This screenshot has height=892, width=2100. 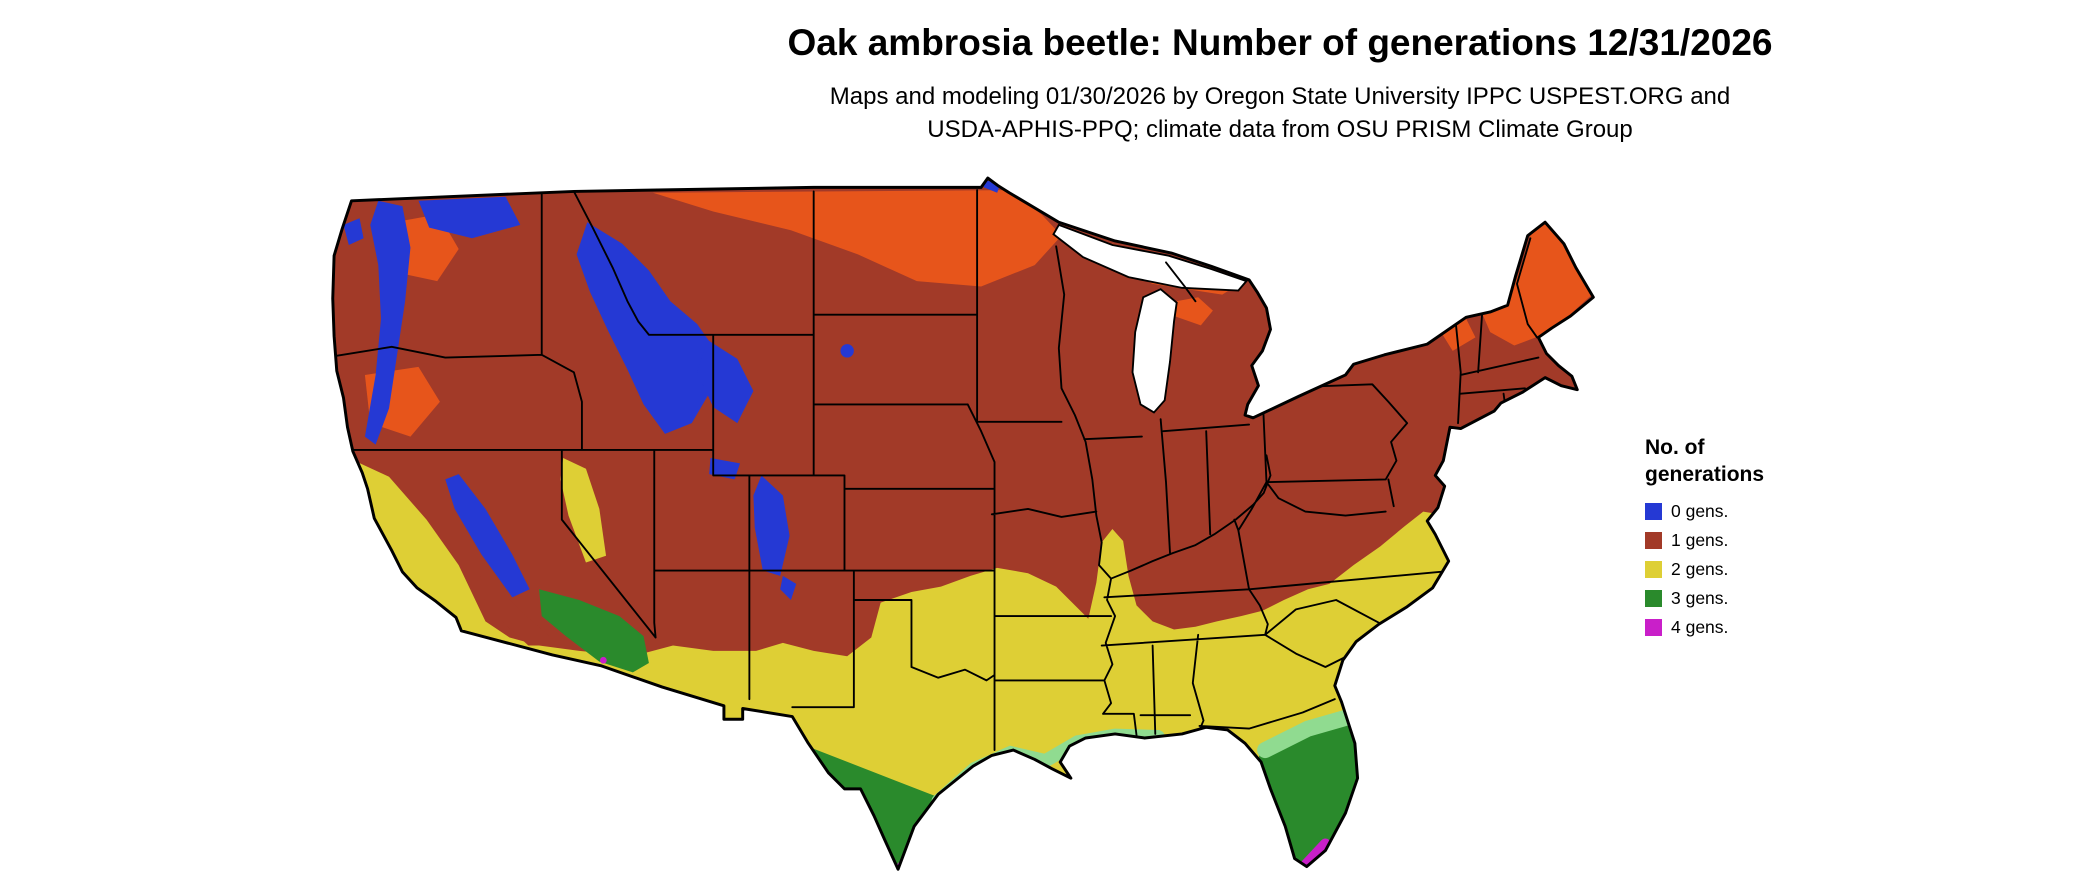 What do you see at coordinates (1675, 447) in the screenshot?
I see `legend-title-line-1: No. of` at bounding box center [1675, 447].